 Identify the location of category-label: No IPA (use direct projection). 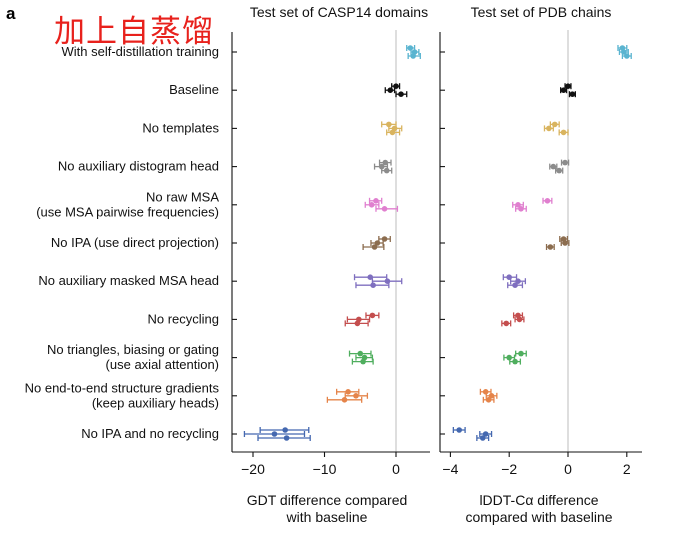
(135, 242).